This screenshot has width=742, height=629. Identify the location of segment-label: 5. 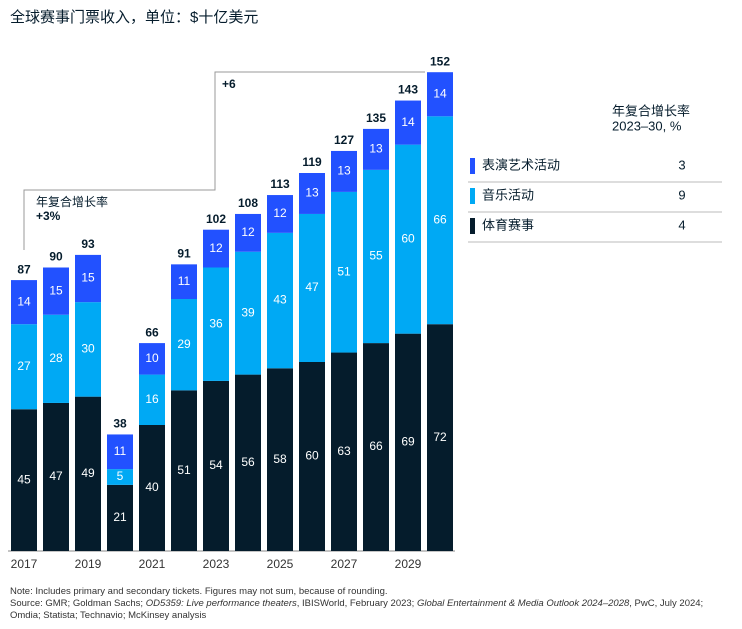
(120, 476).